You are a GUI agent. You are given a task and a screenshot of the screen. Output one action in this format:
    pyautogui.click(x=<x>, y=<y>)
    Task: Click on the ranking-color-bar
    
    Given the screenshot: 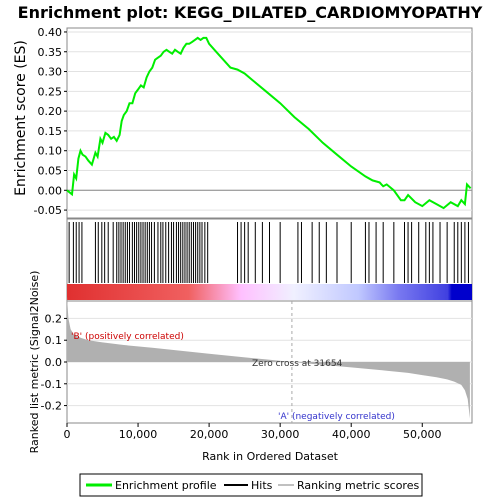 What is the action you would take?
    pyautogui.click(x=269, y=292)
    